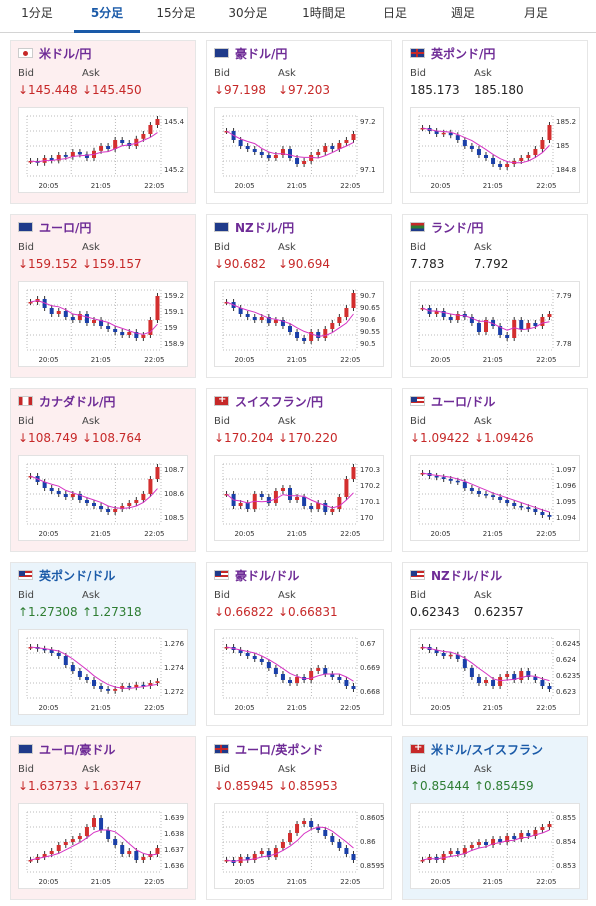 Image resolution: width=596 pixels, height=906 pixels. What do you see at coordinates (299, 150) in the screenshot?
I see `price-chart: 97.2 97.1 20:05 21:05 22:05` at bounding box center [299, 150].